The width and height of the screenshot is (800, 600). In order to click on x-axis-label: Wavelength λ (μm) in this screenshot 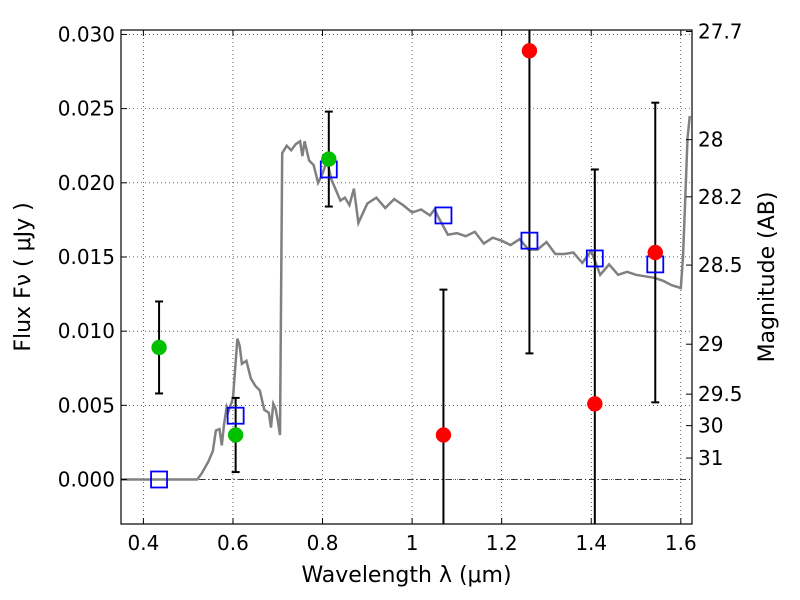, I will do `click(406, 575)`.